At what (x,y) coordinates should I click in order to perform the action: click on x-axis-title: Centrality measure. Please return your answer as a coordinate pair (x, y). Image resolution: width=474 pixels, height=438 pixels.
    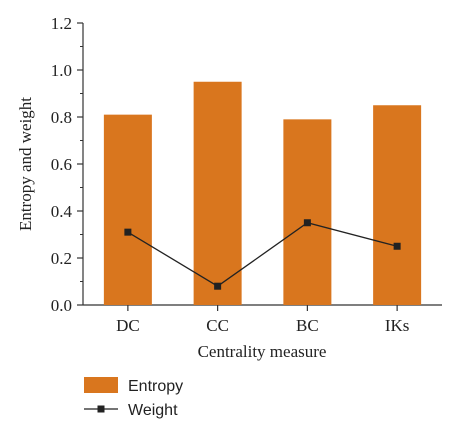
    Looking at the image, I should click on (262, 351).